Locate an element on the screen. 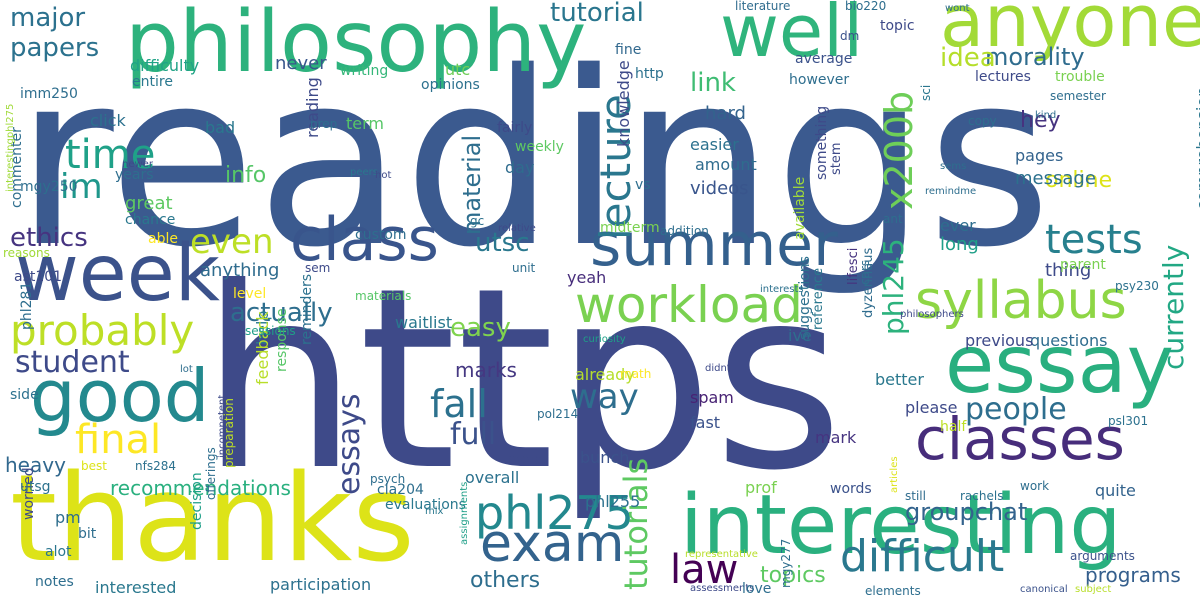 The image size is (1200, 600). cloud-word-anyone: anyone is located at coordinates (1070, 31).